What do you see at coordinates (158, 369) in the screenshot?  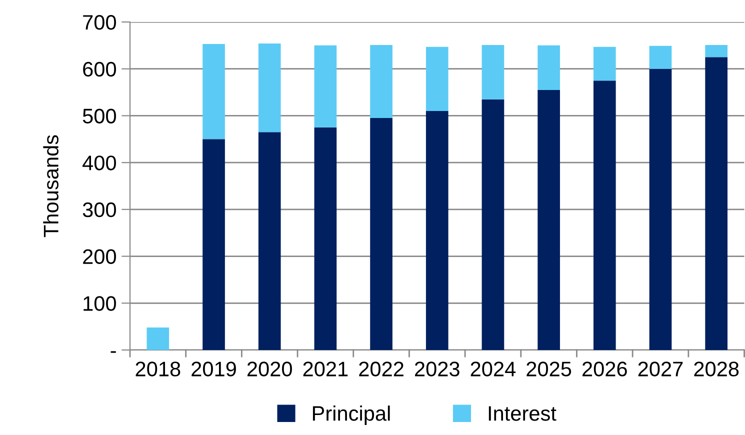 I see `x-tick-label: 2018` at bounding box center [158, 369].